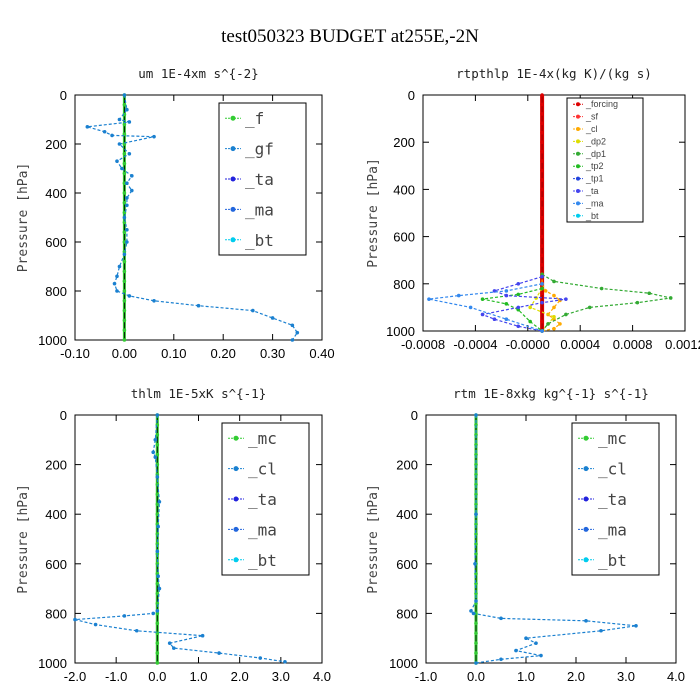 Image resolution: width=700 pixels, height=700 pixels. Describe the element at coordinates (682, 344) in the screenshot. I see `x-tick-label: 0.0012` at that location.